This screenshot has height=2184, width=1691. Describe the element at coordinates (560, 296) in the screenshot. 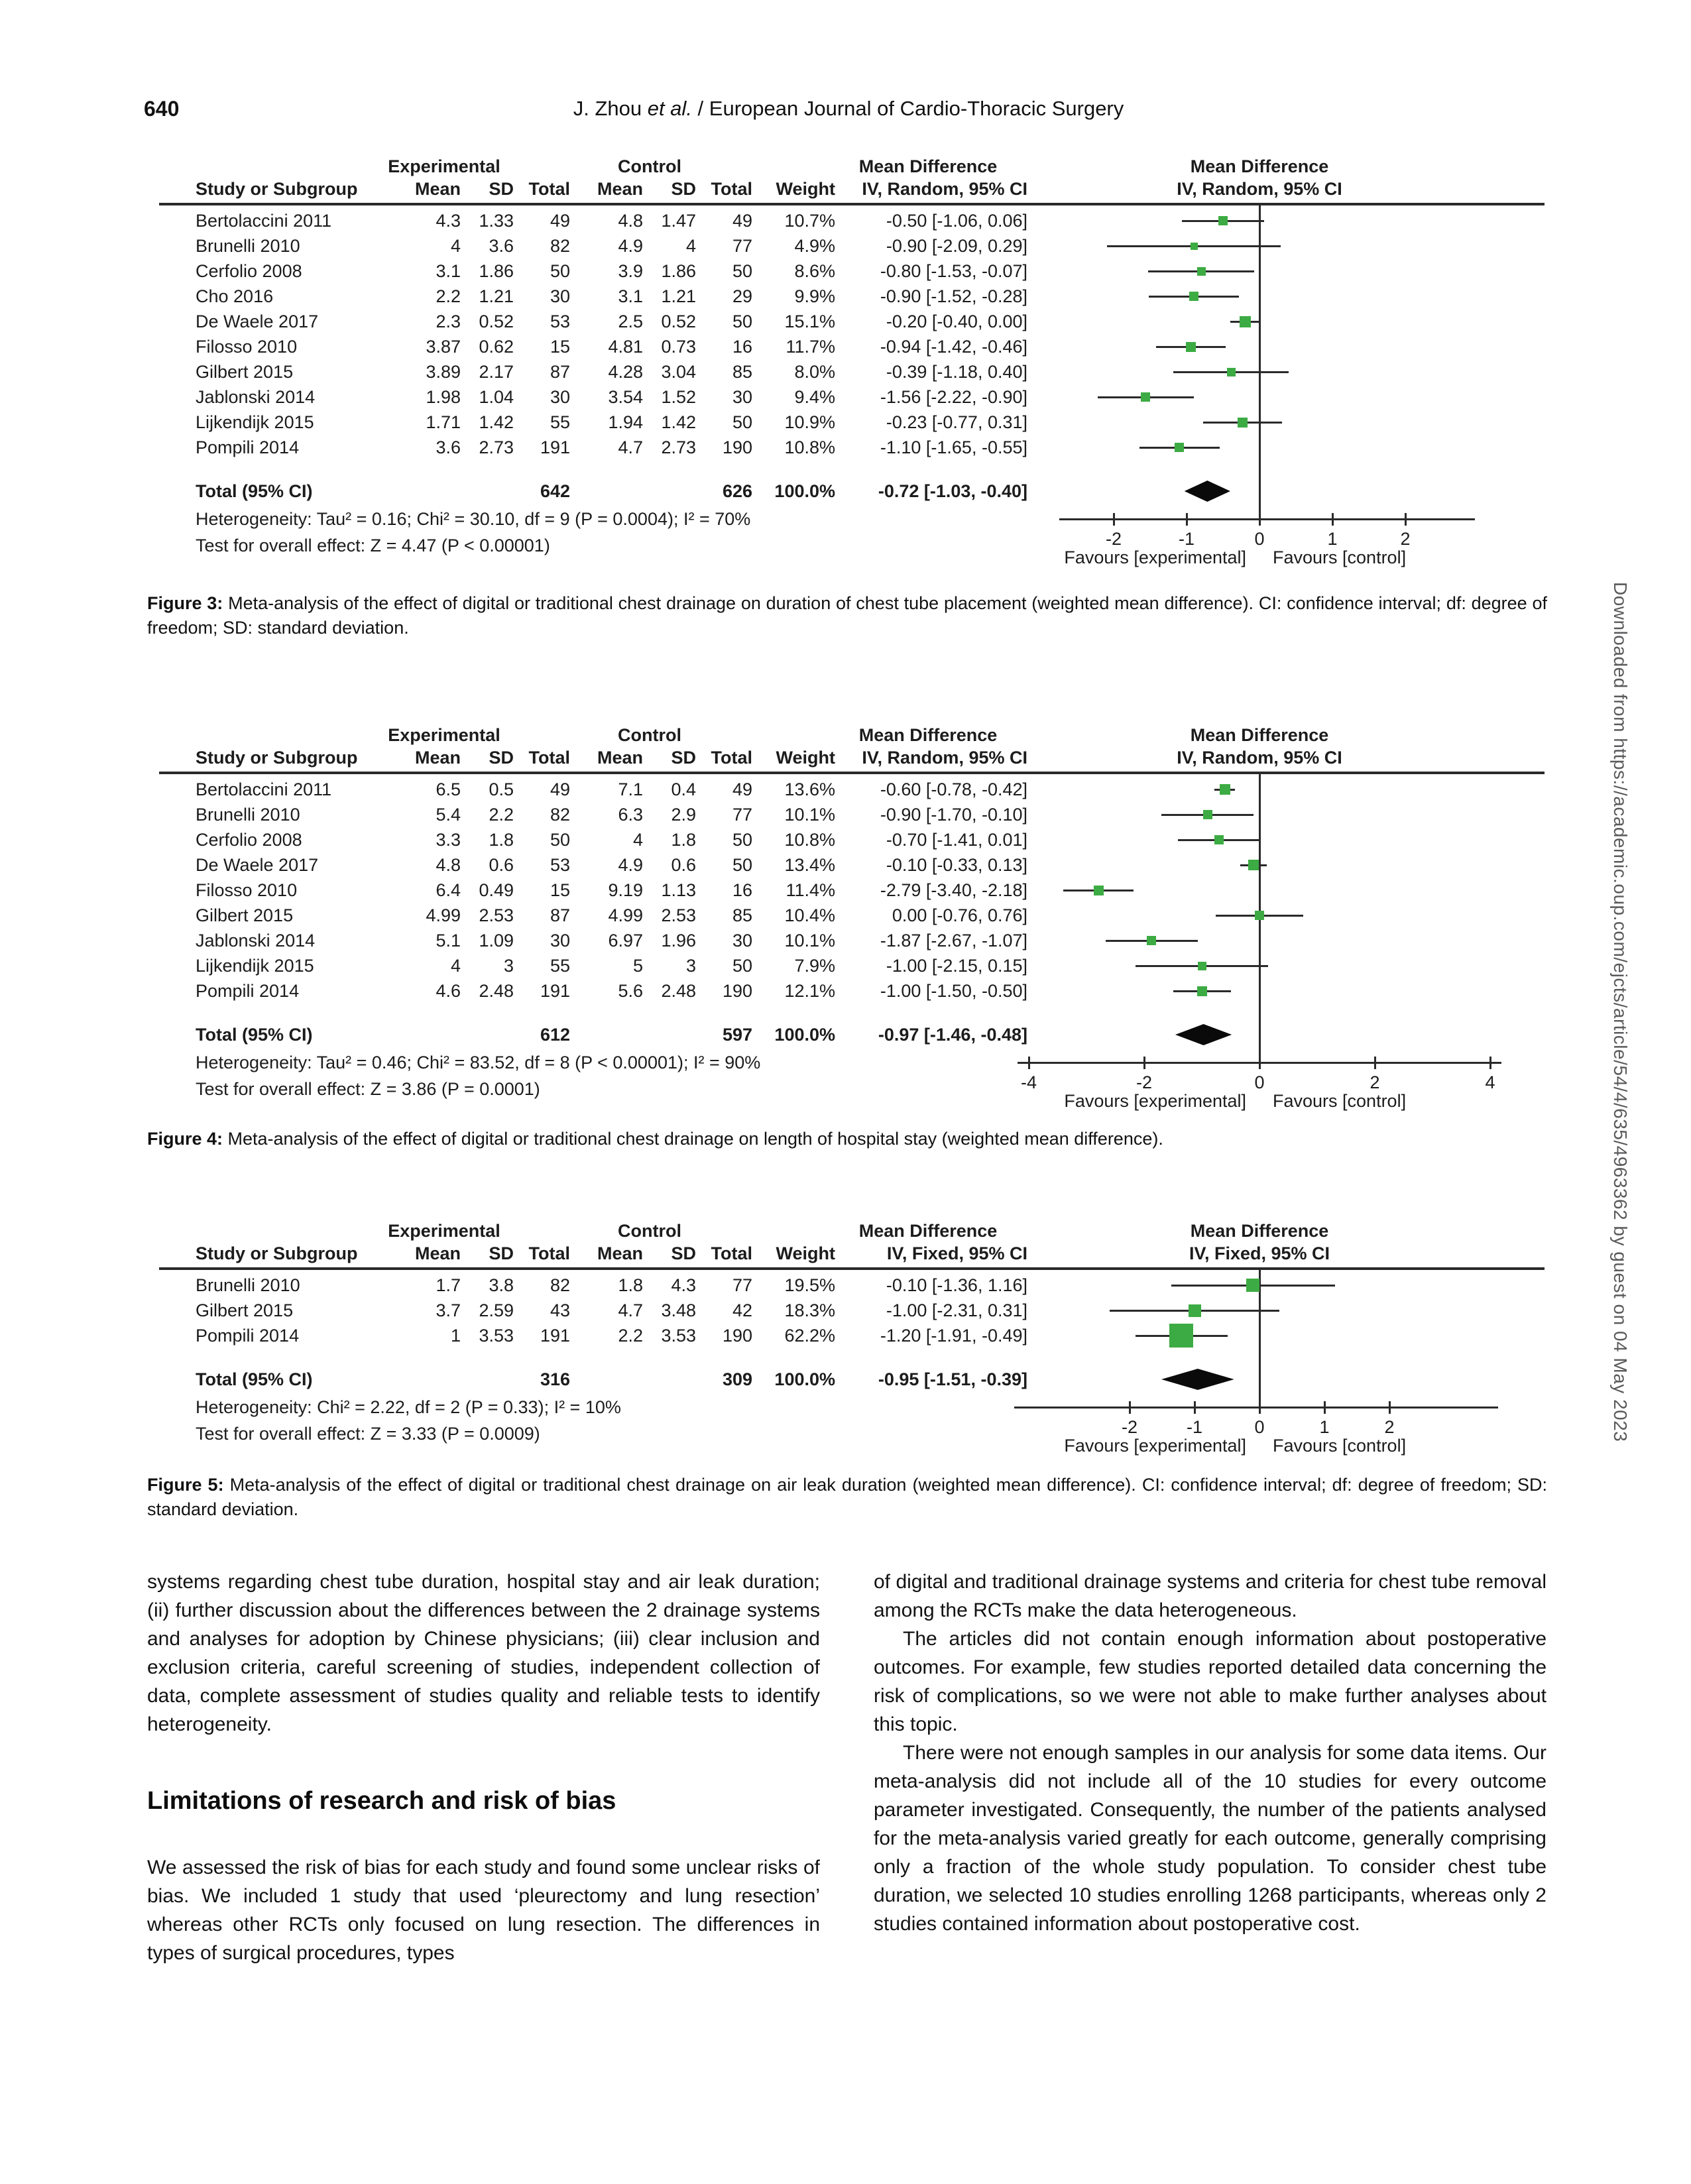

I see `cell-t1: 30` at that location.